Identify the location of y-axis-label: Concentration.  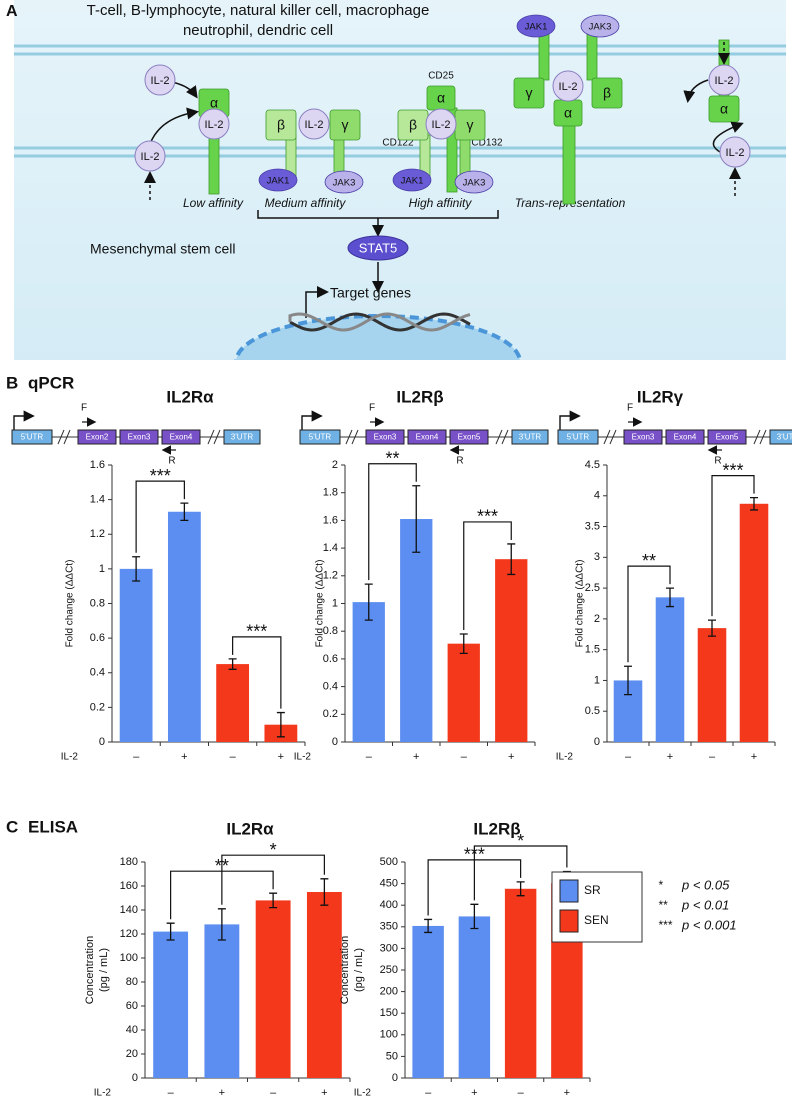
(90, 970).